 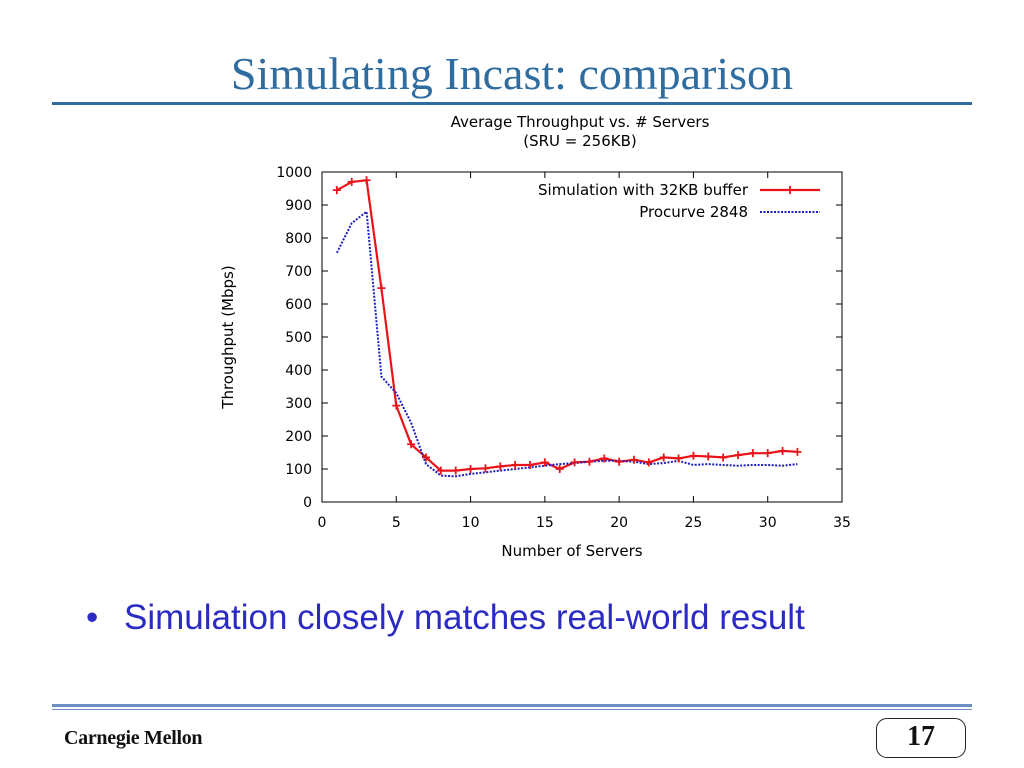 I want to click on y-tick-label: 600, so click(x=298, y=305).